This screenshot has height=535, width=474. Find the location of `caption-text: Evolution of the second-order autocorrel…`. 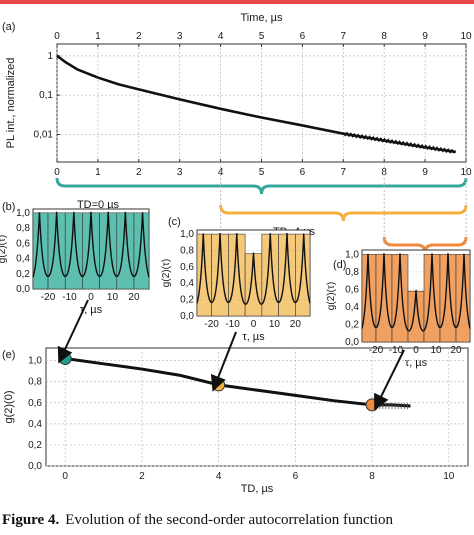

caption-text: Evolution of the second-order autocorrel… is located at coordinates (229, 520).